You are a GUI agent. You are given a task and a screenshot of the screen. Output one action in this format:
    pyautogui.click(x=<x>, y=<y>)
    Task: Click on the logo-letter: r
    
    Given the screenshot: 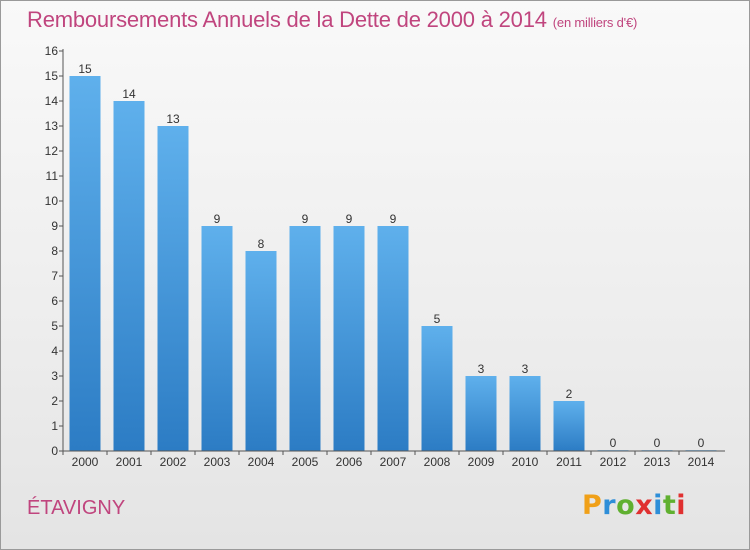 What is the action you would take?
    pyautogui.click(x=609, y=505)
    